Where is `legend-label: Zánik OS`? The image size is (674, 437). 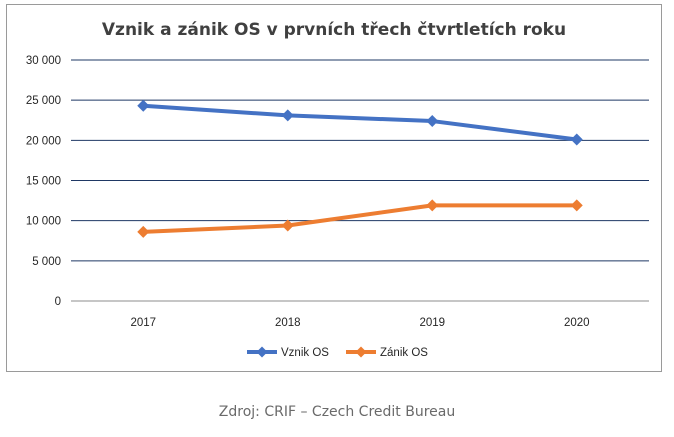 legend-label: Zánik OS is located at coordinates (404, 353).